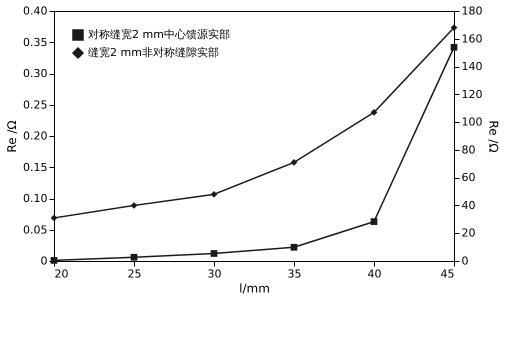 This screenshot has width=521, height=337. Describe the element at coordinates (35, 73) in the screenshot. I see `y-tick-label: 0.30` at that location.